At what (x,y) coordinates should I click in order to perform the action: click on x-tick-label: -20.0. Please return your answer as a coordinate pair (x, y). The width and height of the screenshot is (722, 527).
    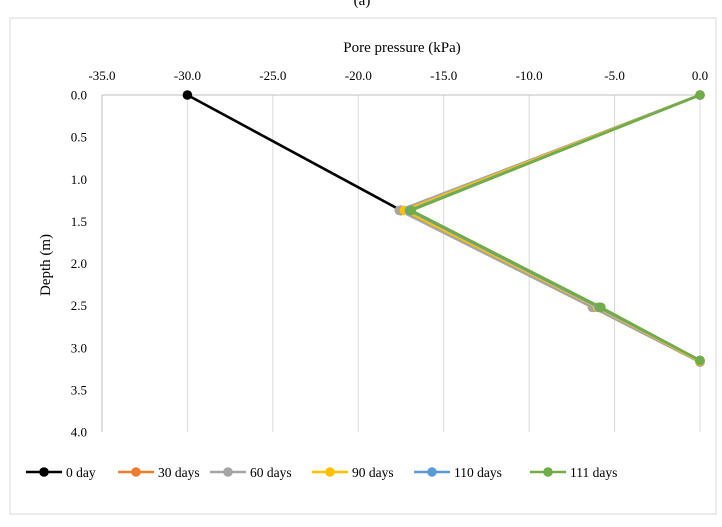
    Looking at the image, I should click on (358, 75).